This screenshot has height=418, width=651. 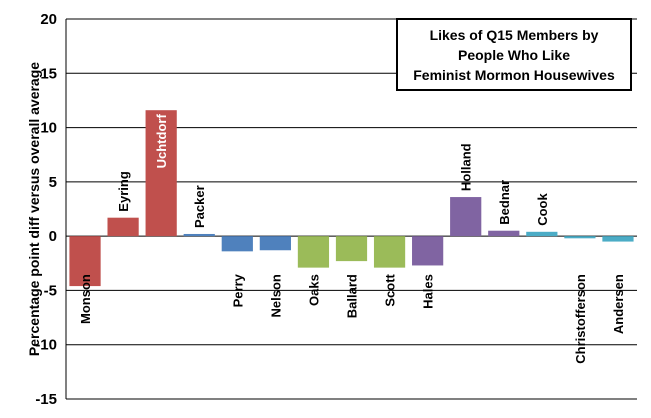 What do you see at coordinates (123, 191) in the screenshot?
I see `category-label: Eyring` at bounding box center [123, 191].